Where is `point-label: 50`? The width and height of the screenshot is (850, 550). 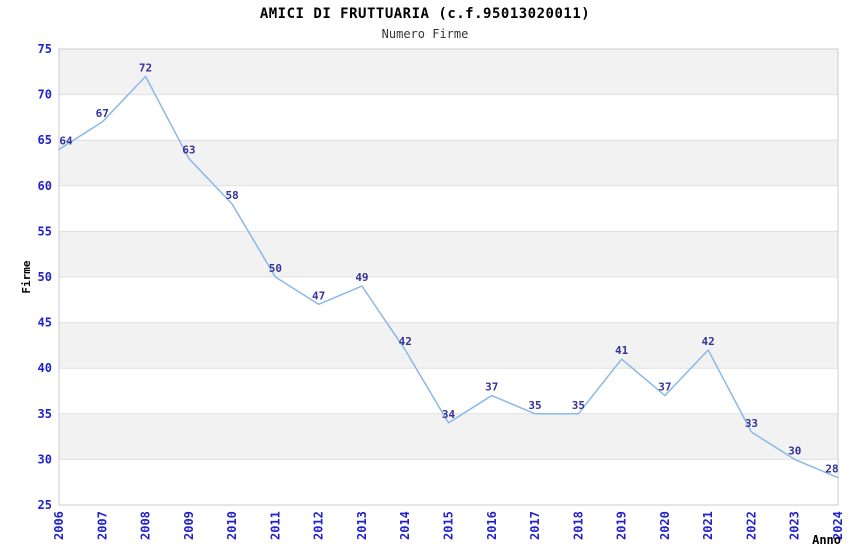 point-label: 50 is located at coordinates (275, 268).